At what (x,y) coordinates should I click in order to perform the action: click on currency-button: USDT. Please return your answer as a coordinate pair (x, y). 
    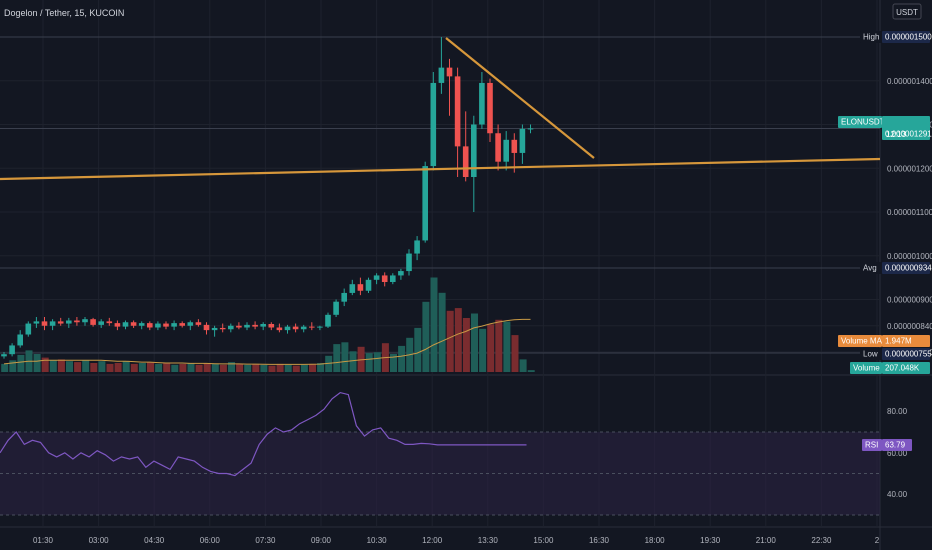
    Looking at the image, I should click on (907, 11).